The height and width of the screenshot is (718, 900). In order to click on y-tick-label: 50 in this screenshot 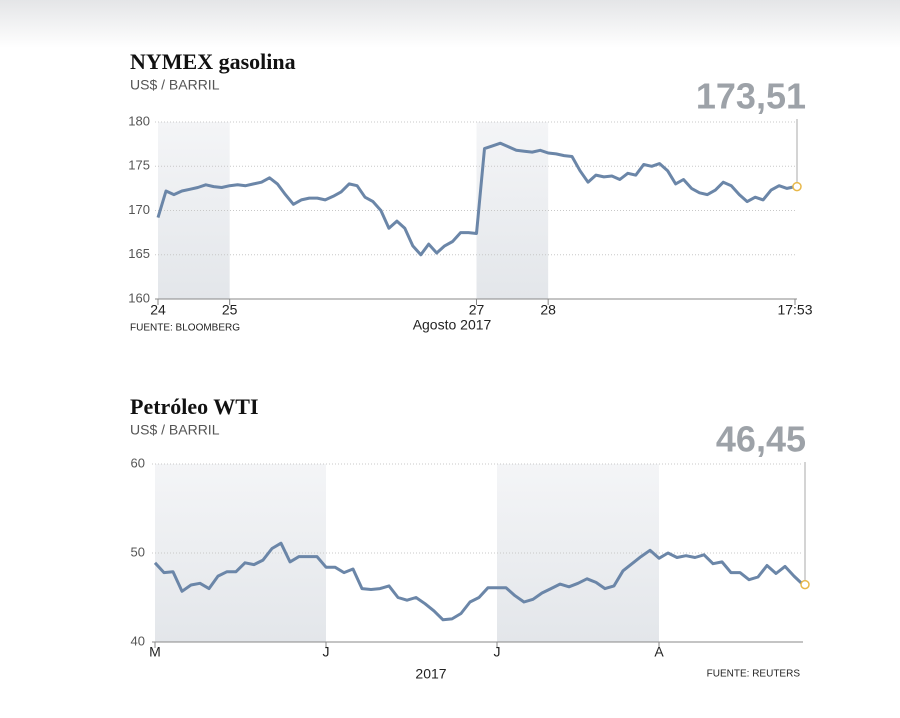, I will do `click(138, 551)`.